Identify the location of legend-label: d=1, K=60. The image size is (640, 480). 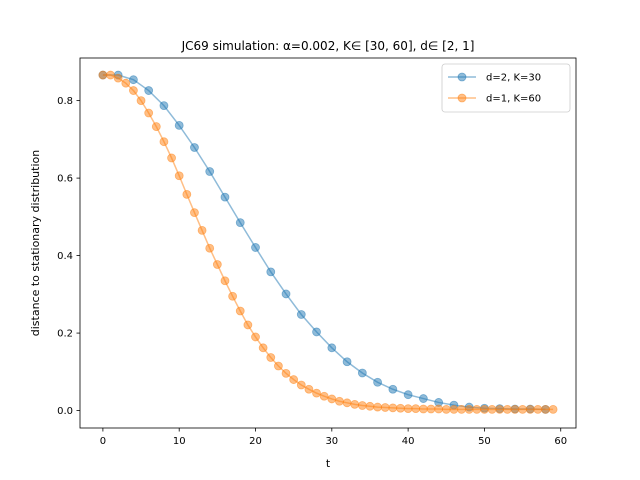
(513, 99).